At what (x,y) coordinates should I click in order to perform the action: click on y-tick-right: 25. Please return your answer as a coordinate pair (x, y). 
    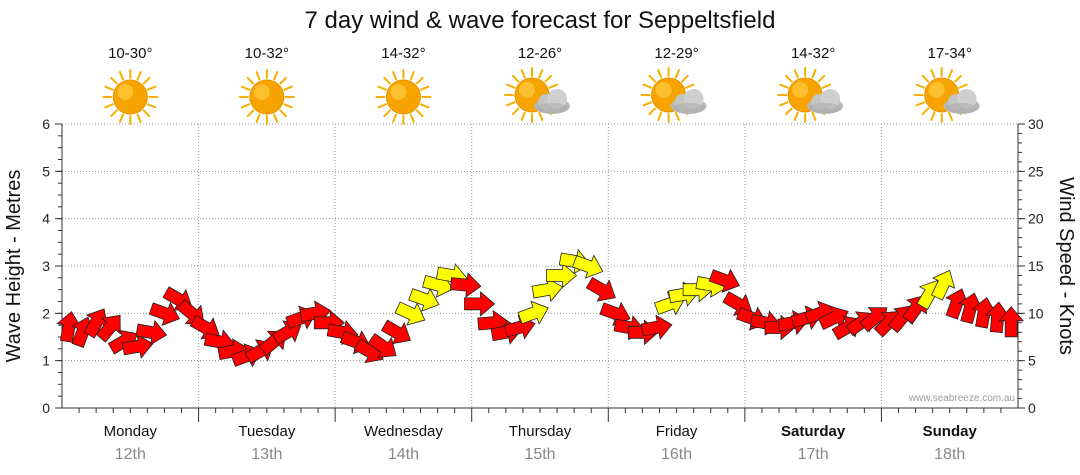
    Looking at the image, I should click on (1036, 171).